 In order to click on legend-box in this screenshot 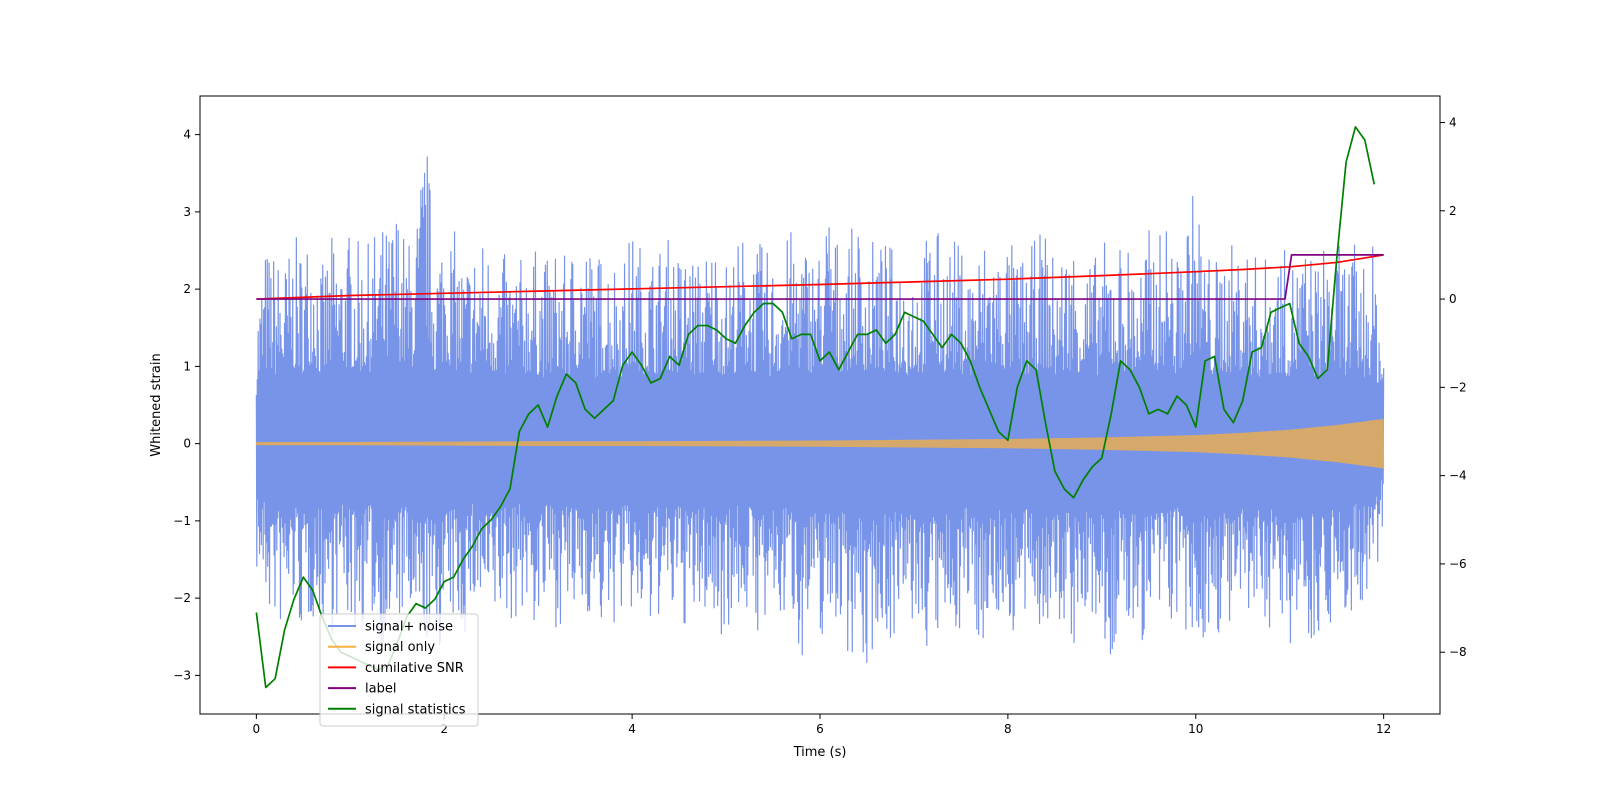, I will do `click(399, 670)`.